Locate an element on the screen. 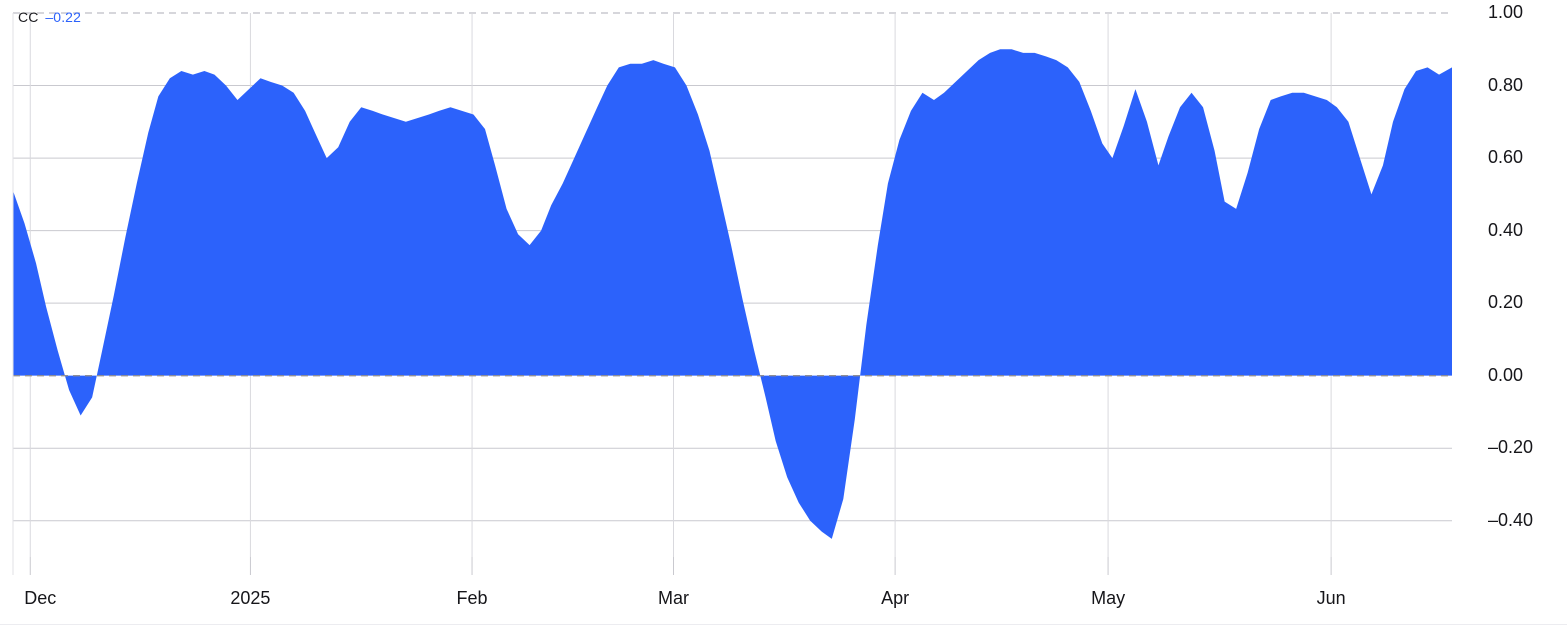 The height and width of the screenshot is (631, 1567). x-axis-tick-label: 2025 is located at coordinates (250, 598).